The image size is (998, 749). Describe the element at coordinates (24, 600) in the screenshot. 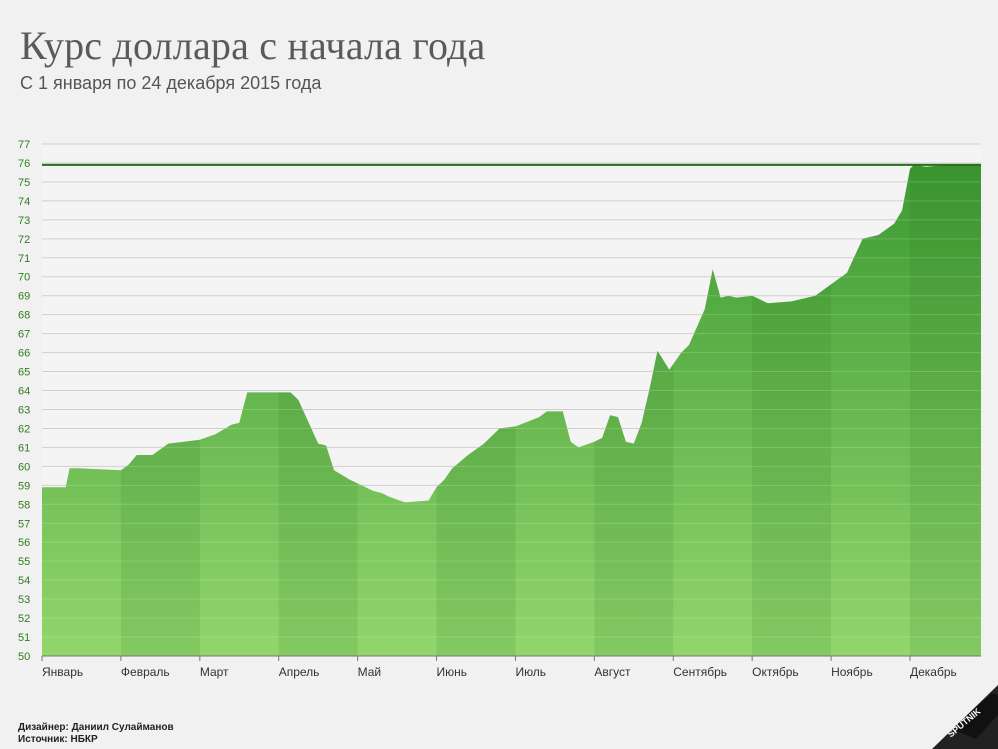

I see `y-tick-label: 53` at that location.